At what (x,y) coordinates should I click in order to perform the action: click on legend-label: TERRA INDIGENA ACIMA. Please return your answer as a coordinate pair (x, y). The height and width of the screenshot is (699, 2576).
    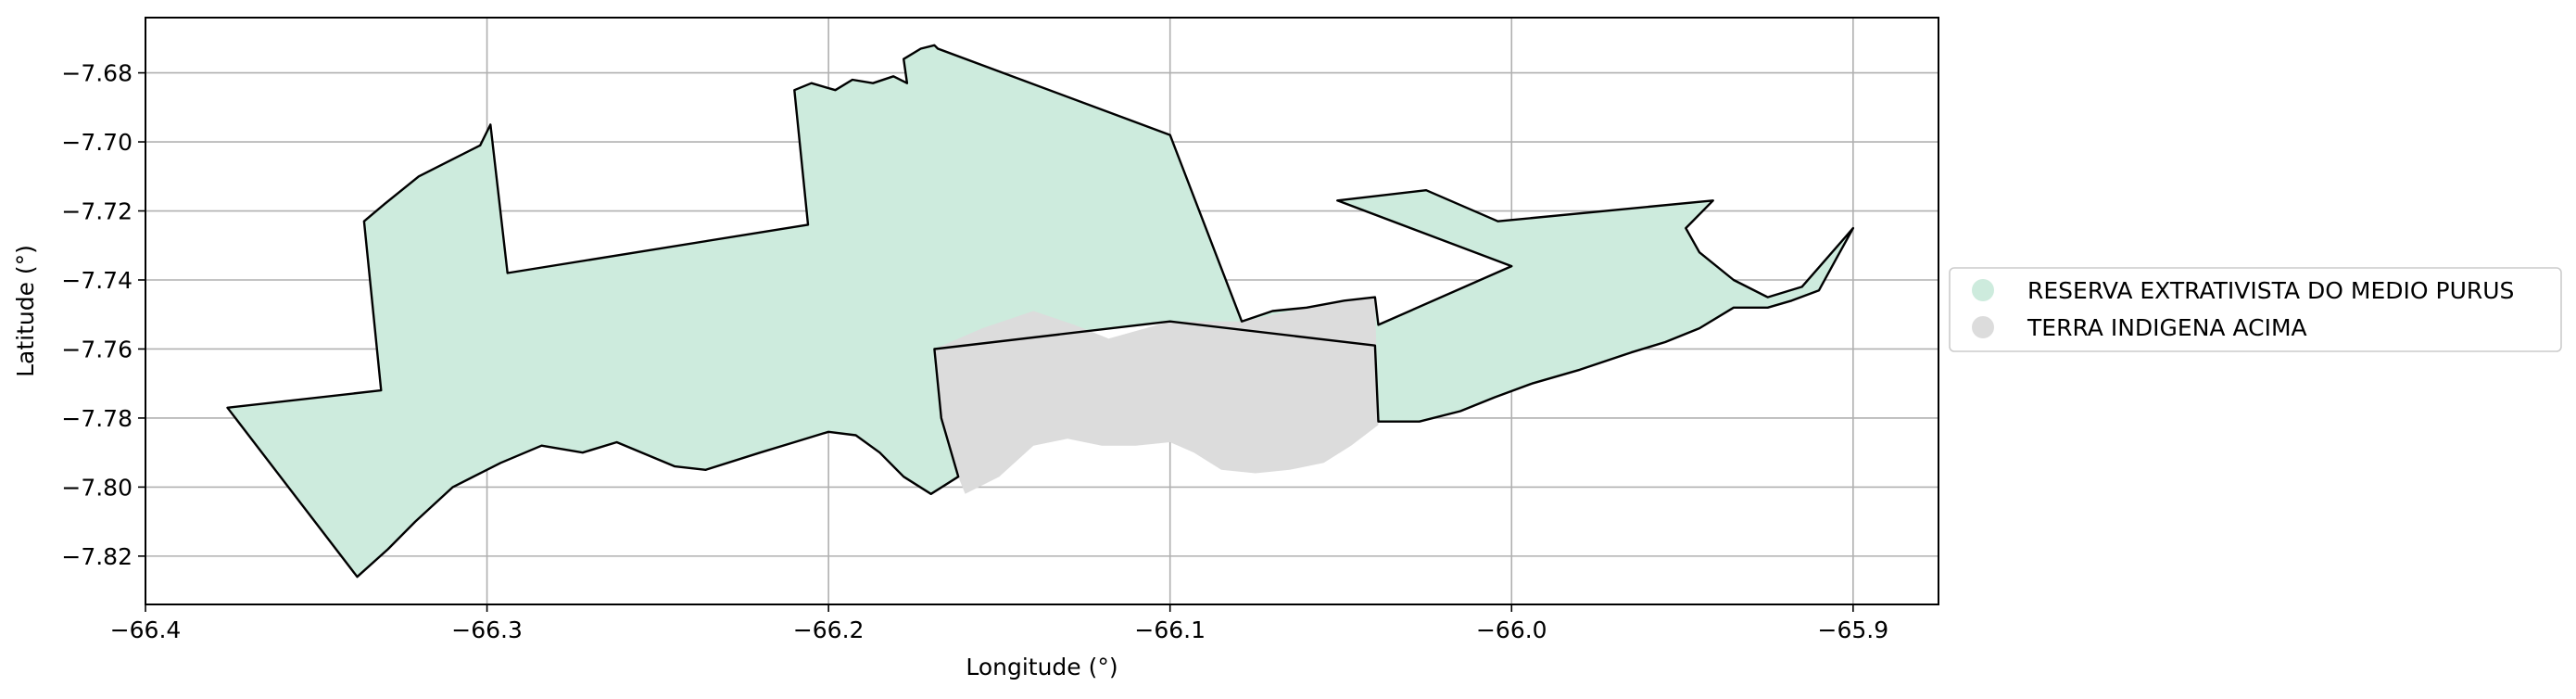
    Looking at the image, I should click on (2167, 327).